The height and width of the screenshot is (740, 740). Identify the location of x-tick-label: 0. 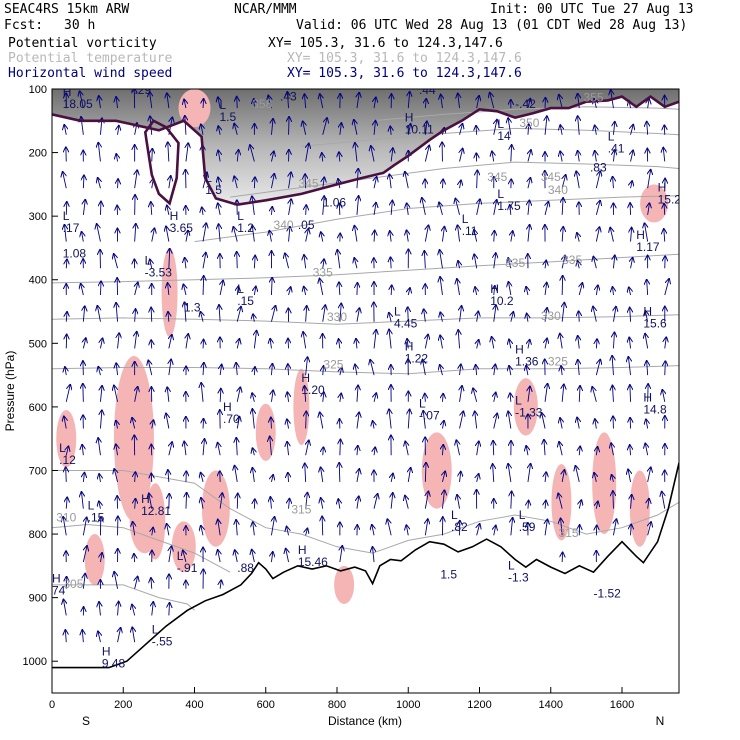
(52, 705).